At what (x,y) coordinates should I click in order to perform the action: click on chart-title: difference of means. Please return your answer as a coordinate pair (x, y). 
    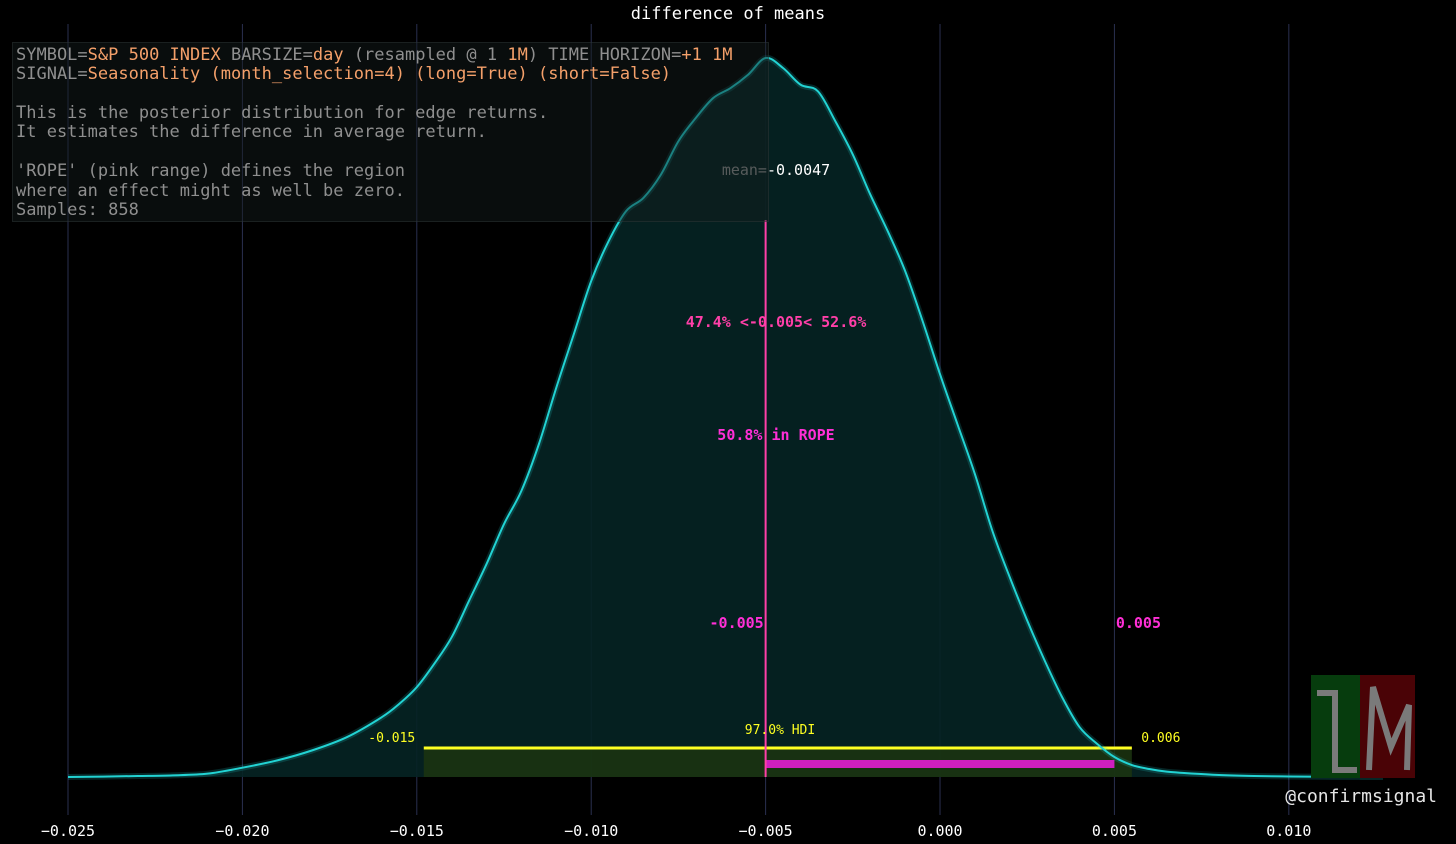
    Looking at the image, I should click on (728, 14).